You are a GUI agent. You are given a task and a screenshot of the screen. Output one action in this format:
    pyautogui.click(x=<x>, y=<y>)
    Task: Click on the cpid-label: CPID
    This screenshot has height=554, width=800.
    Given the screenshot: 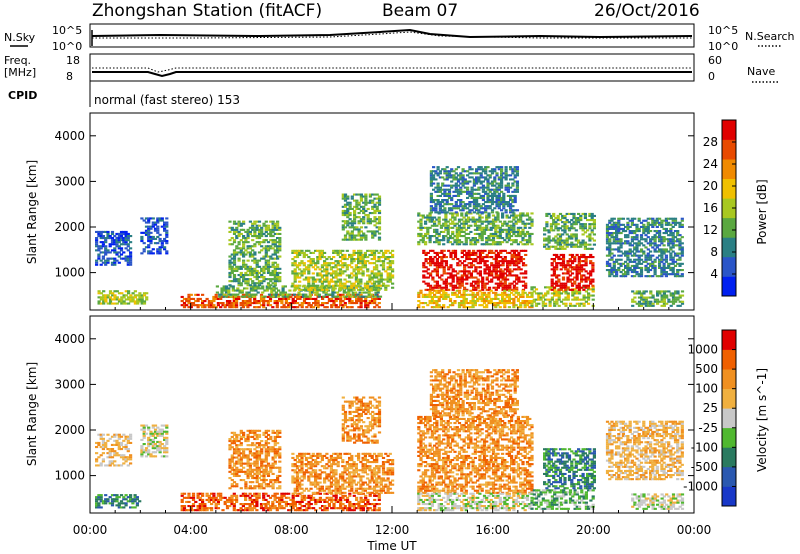 What is the action you would take?
    pyautogui.click(x=22, y=95)
    